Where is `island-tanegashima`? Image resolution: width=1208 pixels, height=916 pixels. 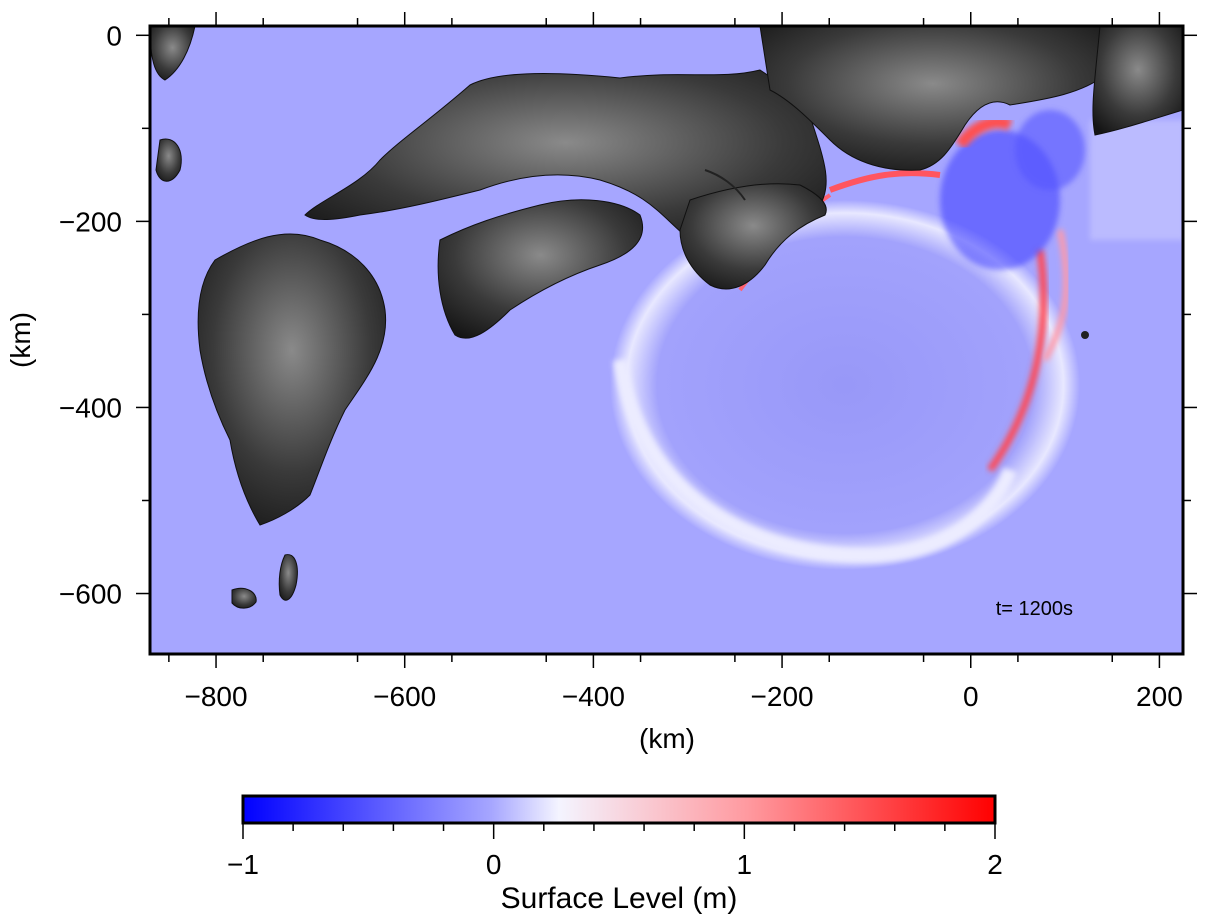
island-tanegashima is located at coordinates (288, 577).